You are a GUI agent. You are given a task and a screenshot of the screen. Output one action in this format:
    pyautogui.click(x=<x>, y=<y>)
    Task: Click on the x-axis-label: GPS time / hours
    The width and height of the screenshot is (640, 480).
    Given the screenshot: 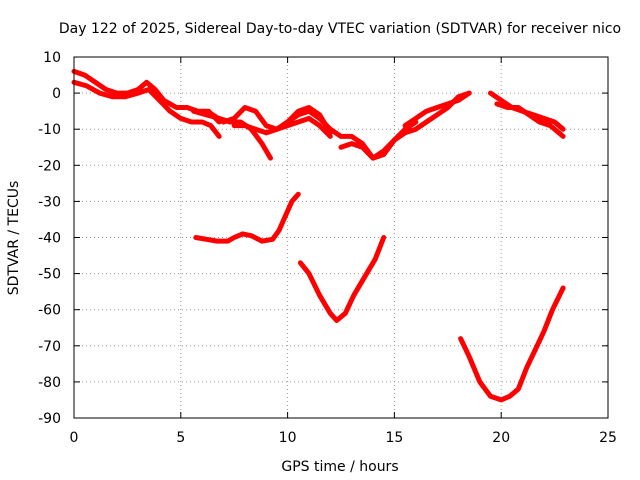 What is the action you would take?
    pyautogui.click(x=339, y=467)
    